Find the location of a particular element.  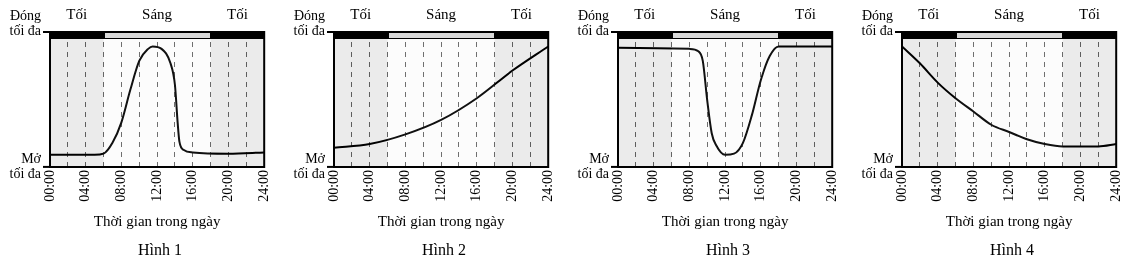

text: Hình 1 is located at coordinates (160, 249).